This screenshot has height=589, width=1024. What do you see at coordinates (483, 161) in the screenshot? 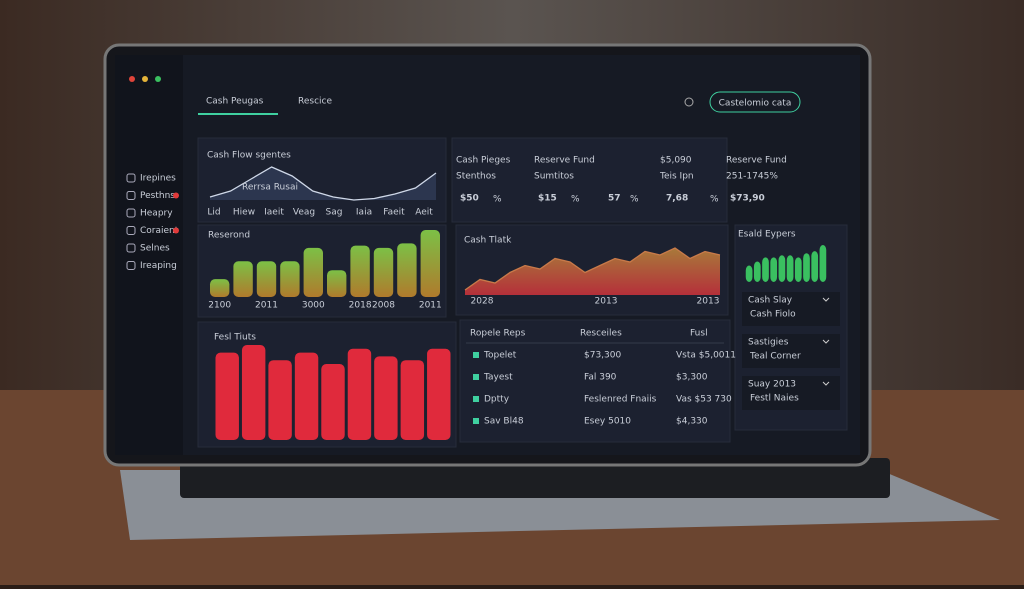
I see `kpi-label: Cash Pieges` at bounding box center [483, 161].